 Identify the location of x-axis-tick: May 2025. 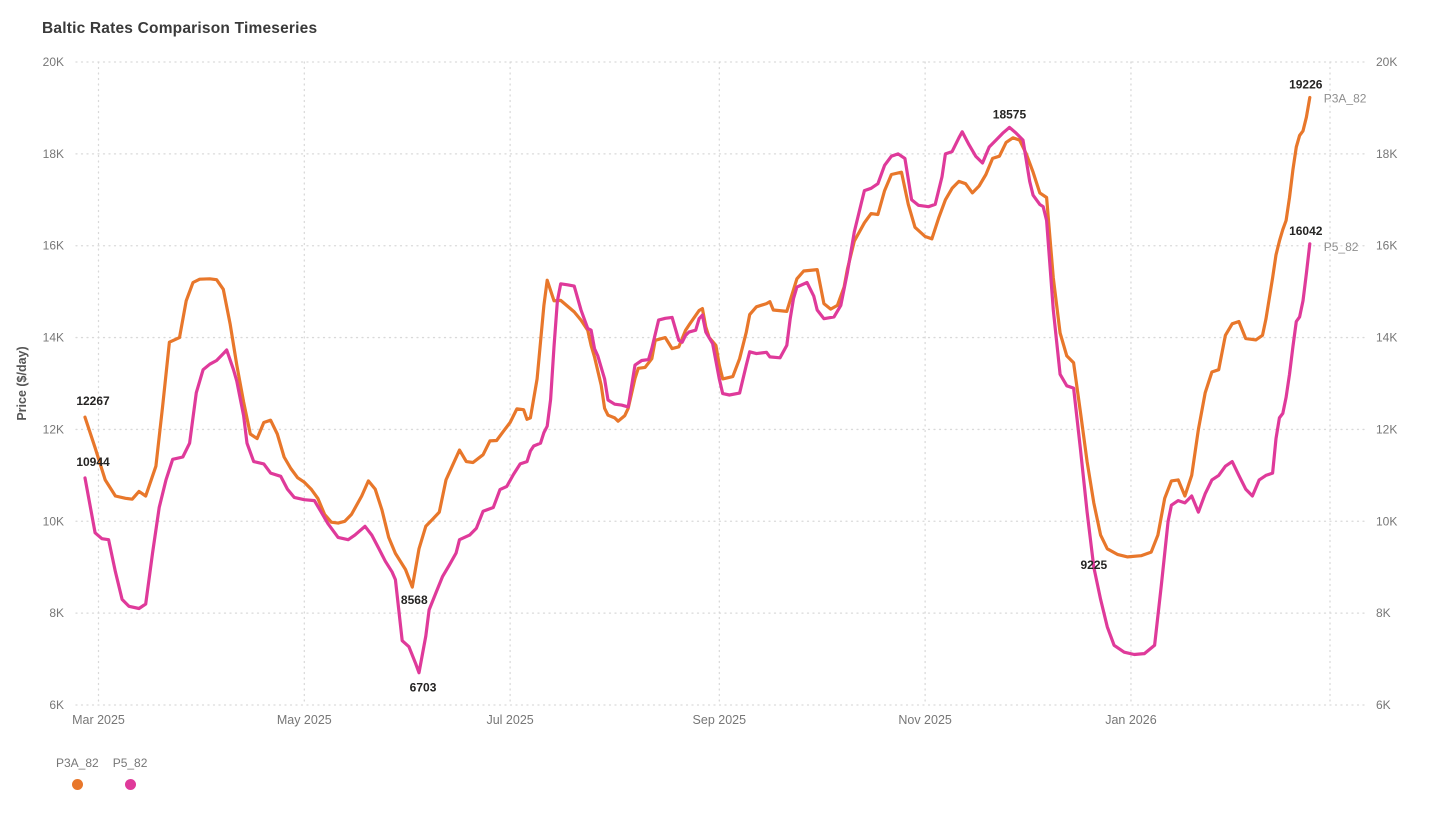
(304, 720).